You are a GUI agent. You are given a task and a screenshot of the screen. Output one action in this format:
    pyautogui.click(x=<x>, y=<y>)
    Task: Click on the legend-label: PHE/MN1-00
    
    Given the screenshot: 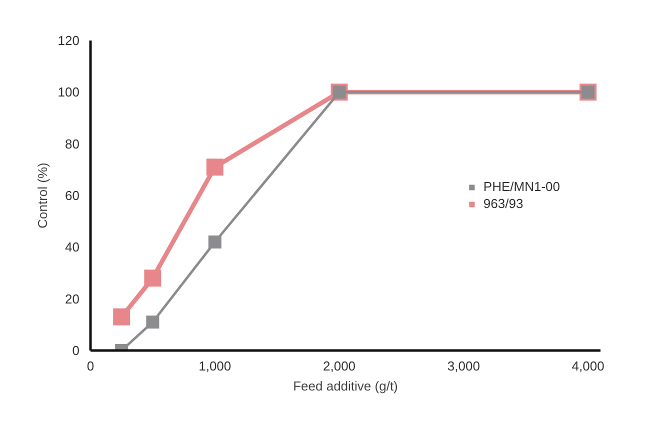 What is the action you would take?
    pyautogui.click(x=521, y=186)
    